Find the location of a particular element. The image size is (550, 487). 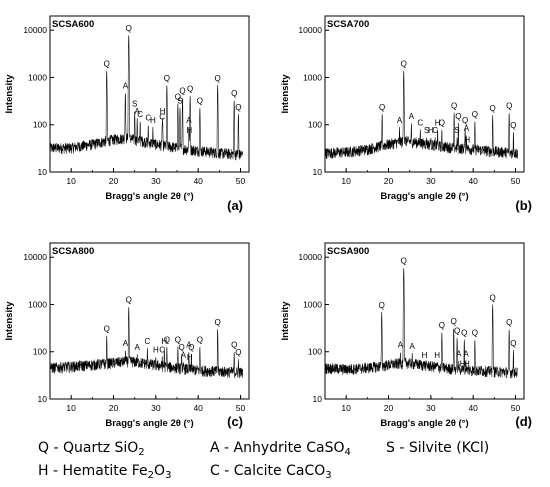

sample-title: SCSA800 is located at coordinates (73, 251).